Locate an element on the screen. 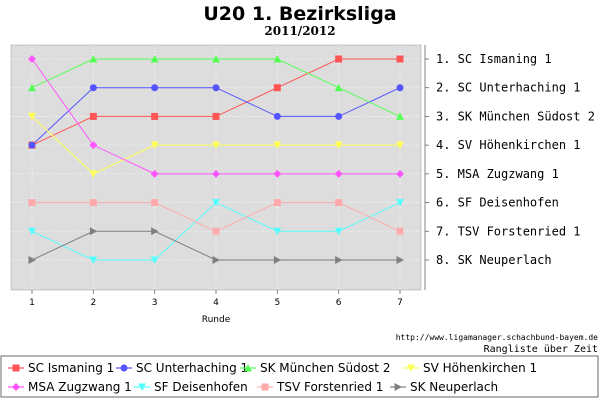 The image size is (600, 400). x-axis-label: Runde is located at coordinates (216, 320).